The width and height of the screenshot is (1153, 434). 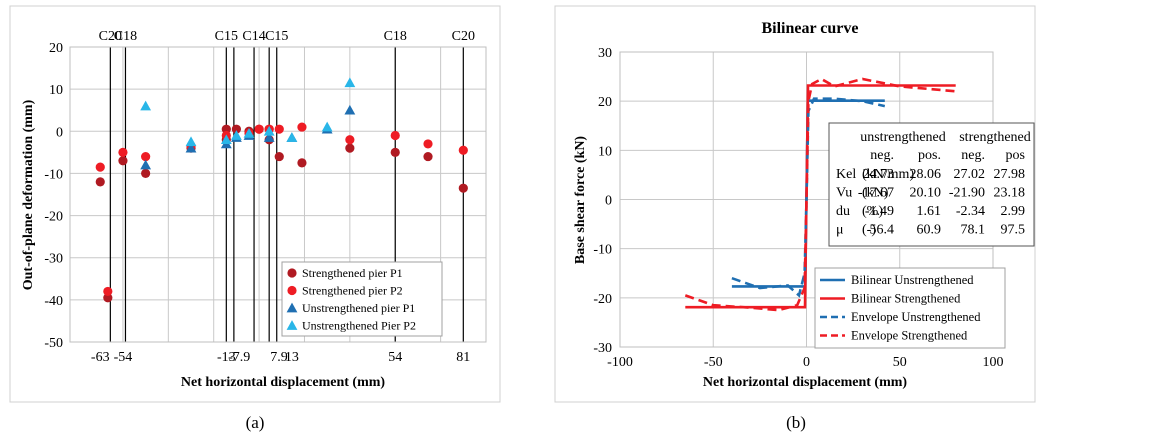 I want to click on table-row-unit: (-), so click(x=869, y=230).